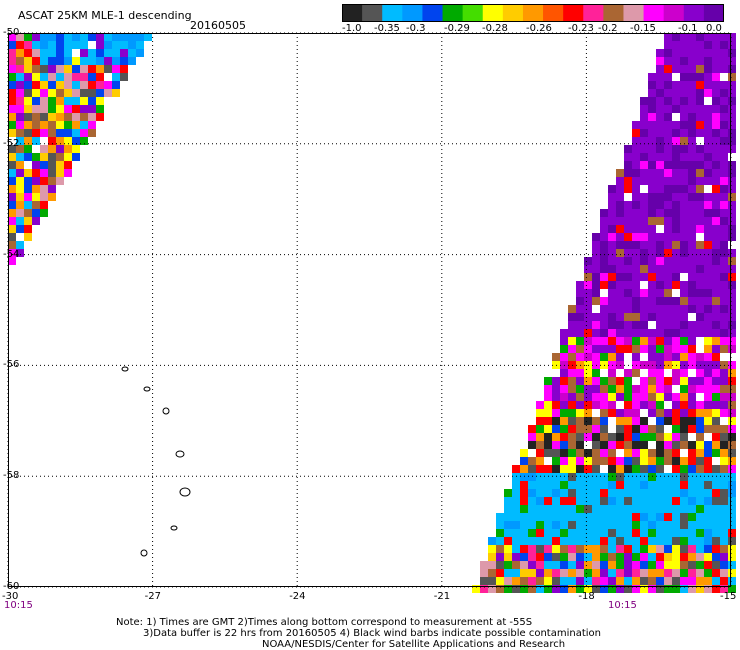 The width and height of the screenshot is (740, 650). I want to click on colorbar-tick-label: -0.1, so click(688, 28).